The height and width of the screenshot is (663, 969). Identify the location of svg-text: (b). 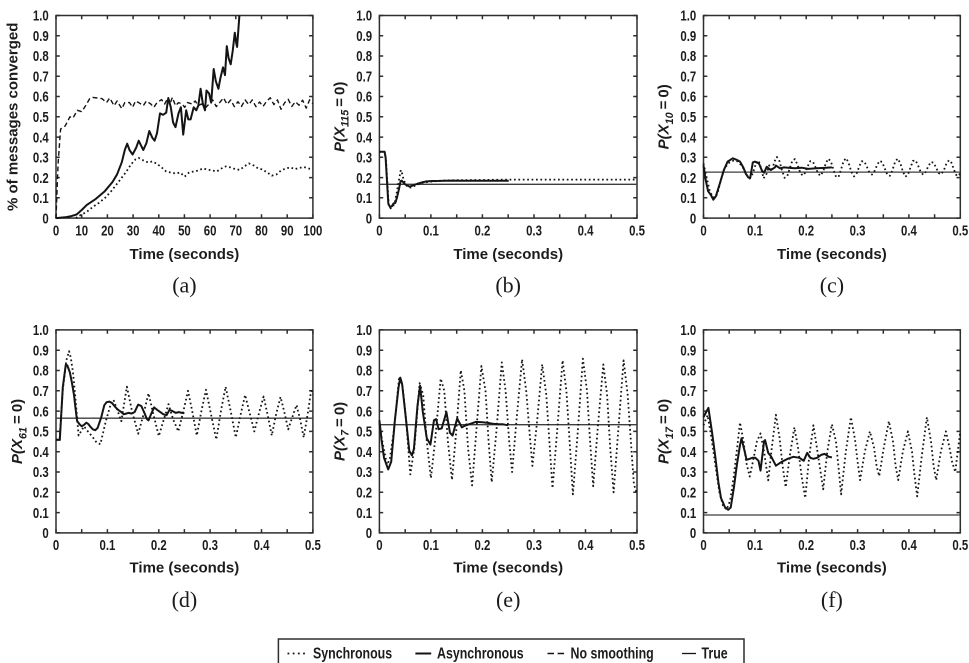
(508, 285).